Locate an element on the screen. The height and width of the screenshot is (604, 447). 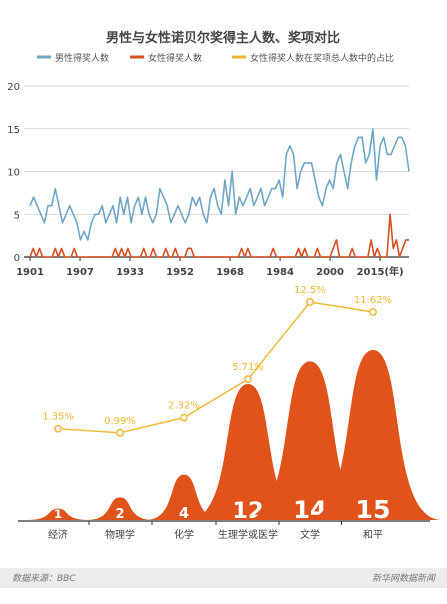
footer-bar: 数据来源：BBC 新华网数据新闻 is located at coordinates (223, 578).